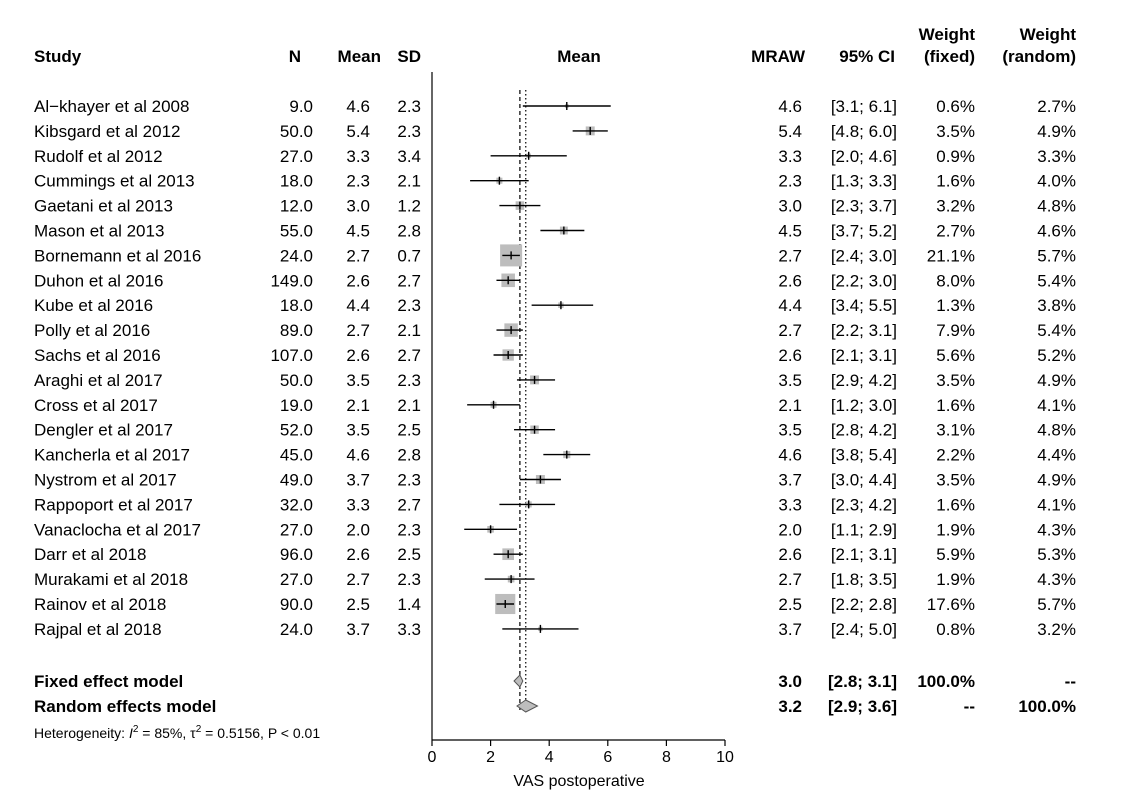 The height and width of the screenshot is (800, 1122). What do you see at coordinates (81, 733) in the screenshot?
I see `heterogeneity-prefix: Heterogeneity:` at bounding box center [81, 733].